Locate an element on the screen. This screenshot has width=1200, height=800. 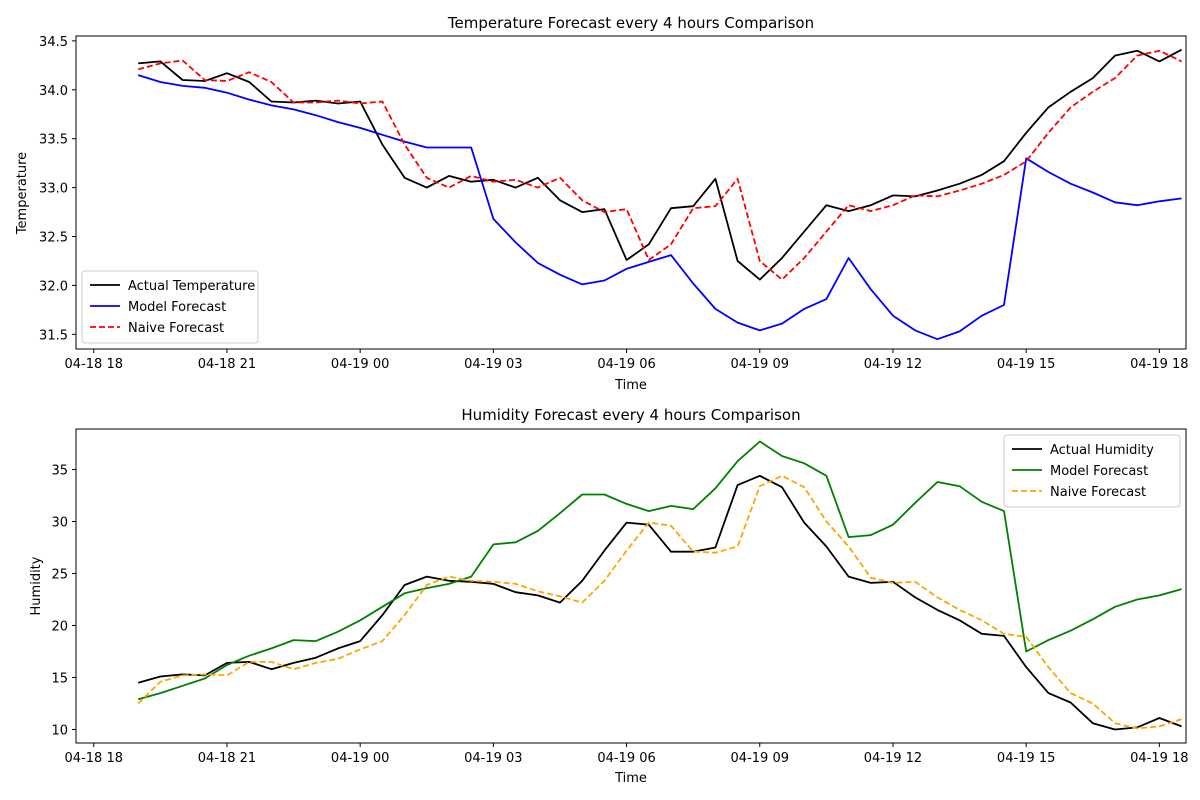
y-tick-label: 33.5 is located at coordinates (53, 140).